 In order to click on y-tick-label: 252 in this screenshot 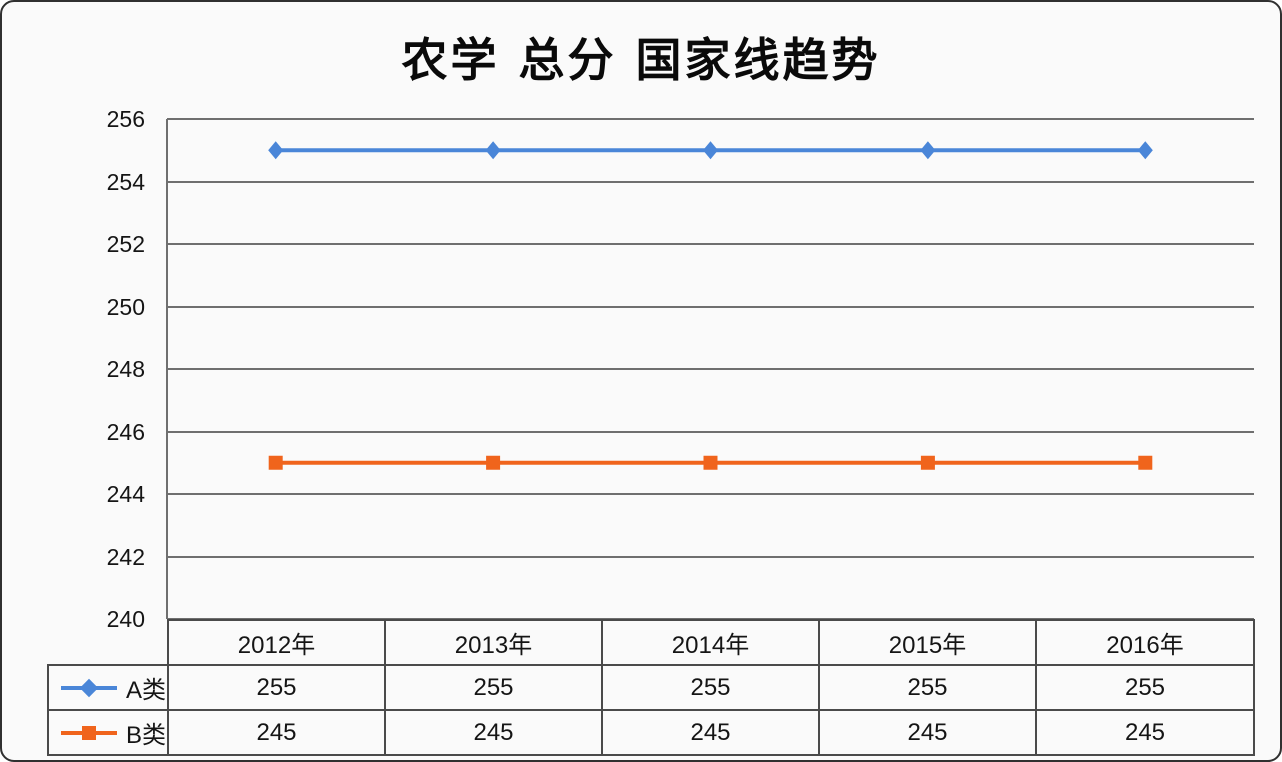, I will do `click(125, 244)`.